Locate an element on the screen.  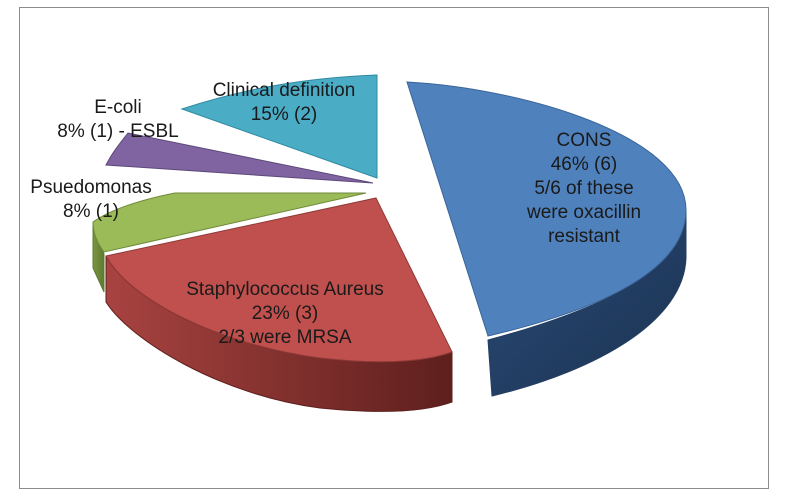
slice-label-line: 8% (1) is located at coordinates (91, 211).